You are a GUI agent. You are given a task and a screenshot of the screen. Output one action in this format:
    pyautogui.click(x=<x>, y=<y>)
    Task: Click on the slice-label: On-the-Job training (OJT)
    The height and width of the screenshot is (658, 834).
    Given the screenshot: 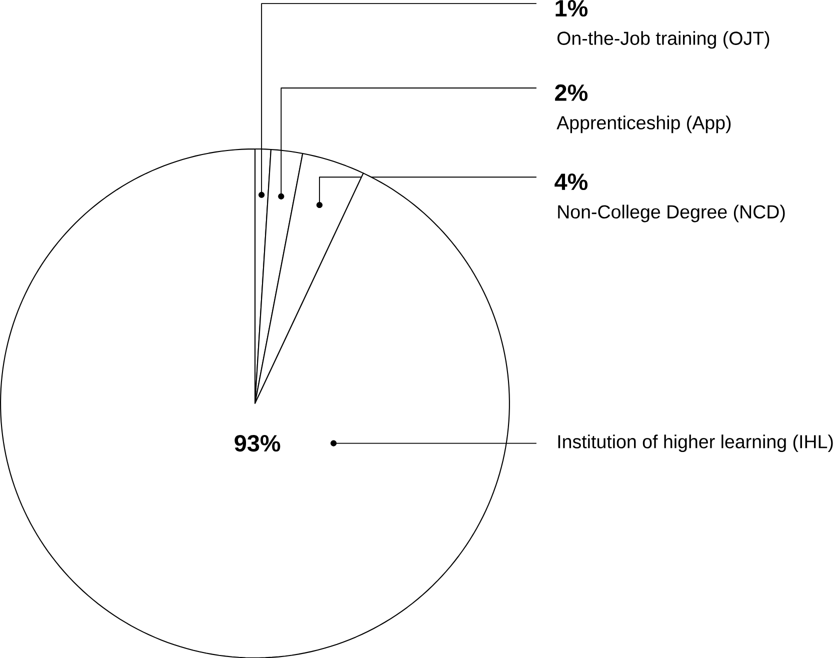 What is the action you would take?
    pyautogui.click(x=663, y=39)
    